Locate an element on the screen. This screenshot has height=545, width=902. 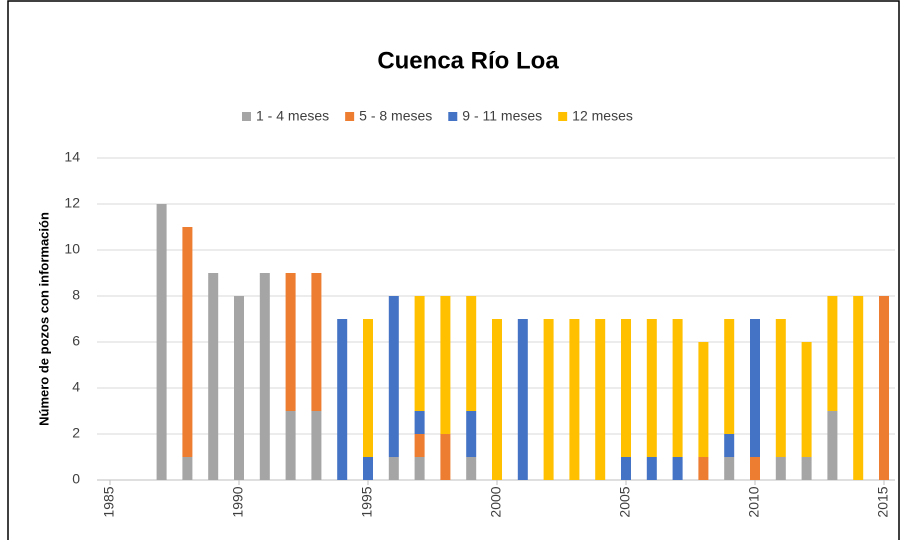
x-tick-label: 2005 is located at coordinates (625, 501).